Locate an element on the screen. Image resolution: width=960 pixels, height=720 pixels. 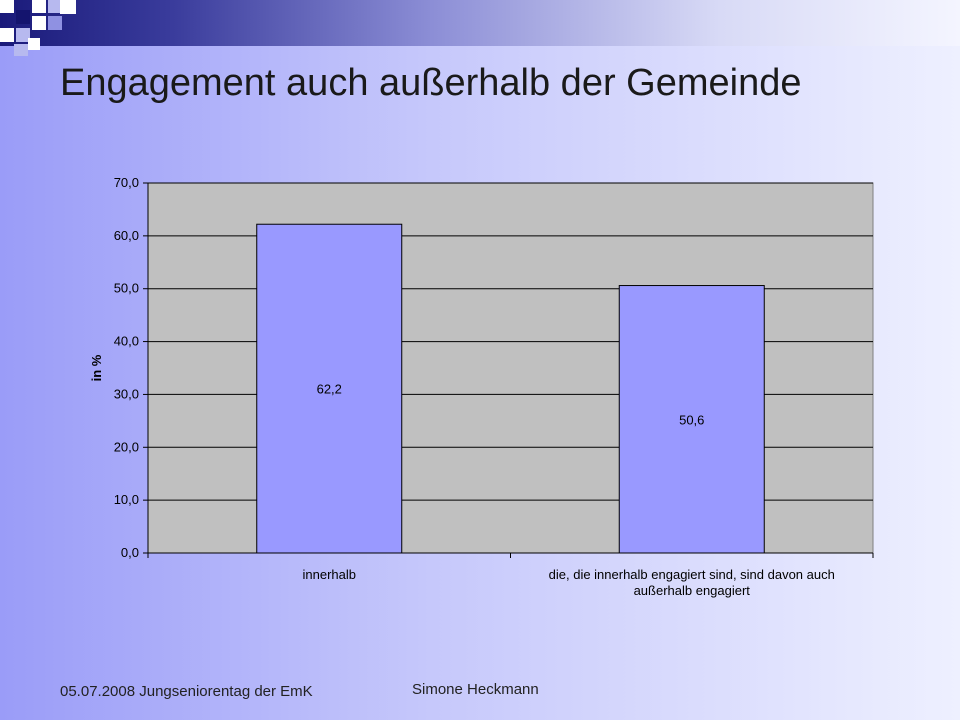
x-category-label: außerhalb engagiert is located at coordinates (692, 590).